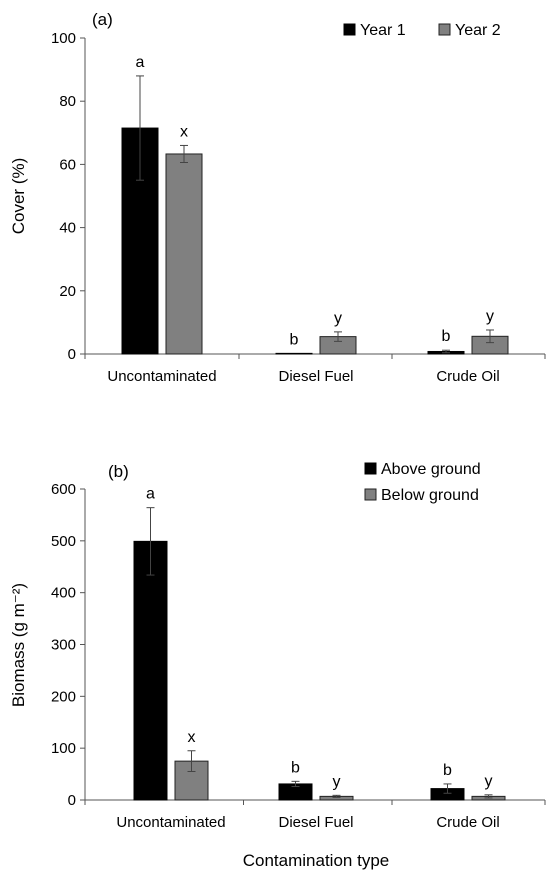  I want to click on y-tick-label: 40, so click(67, 228).